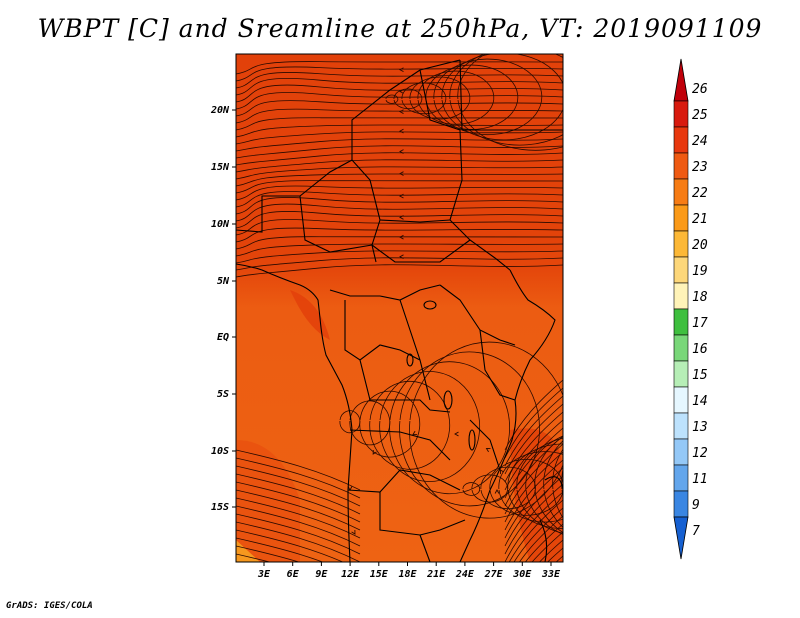 This screenshot has width=800, height=618. I want to click on colorbar-label: 25, so click(700, 115).